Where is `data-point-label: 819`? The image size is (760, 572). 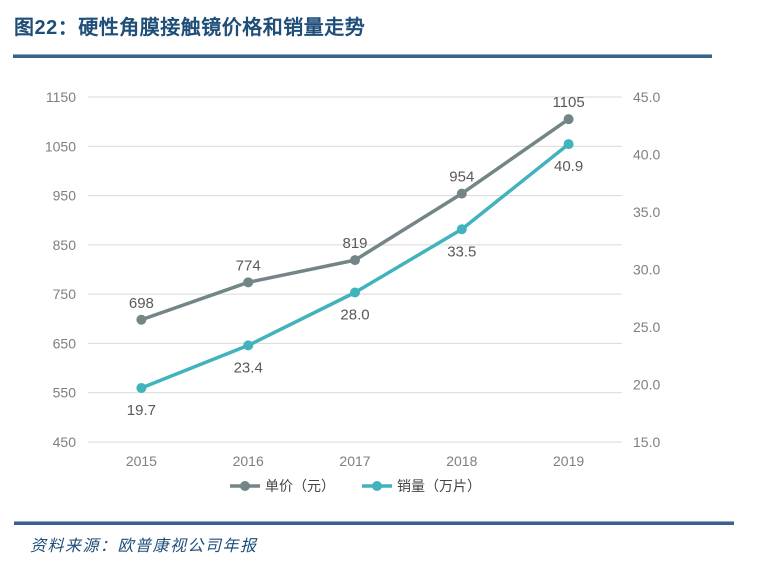
data-point-label: 819 is located at coordinates (354, 243).